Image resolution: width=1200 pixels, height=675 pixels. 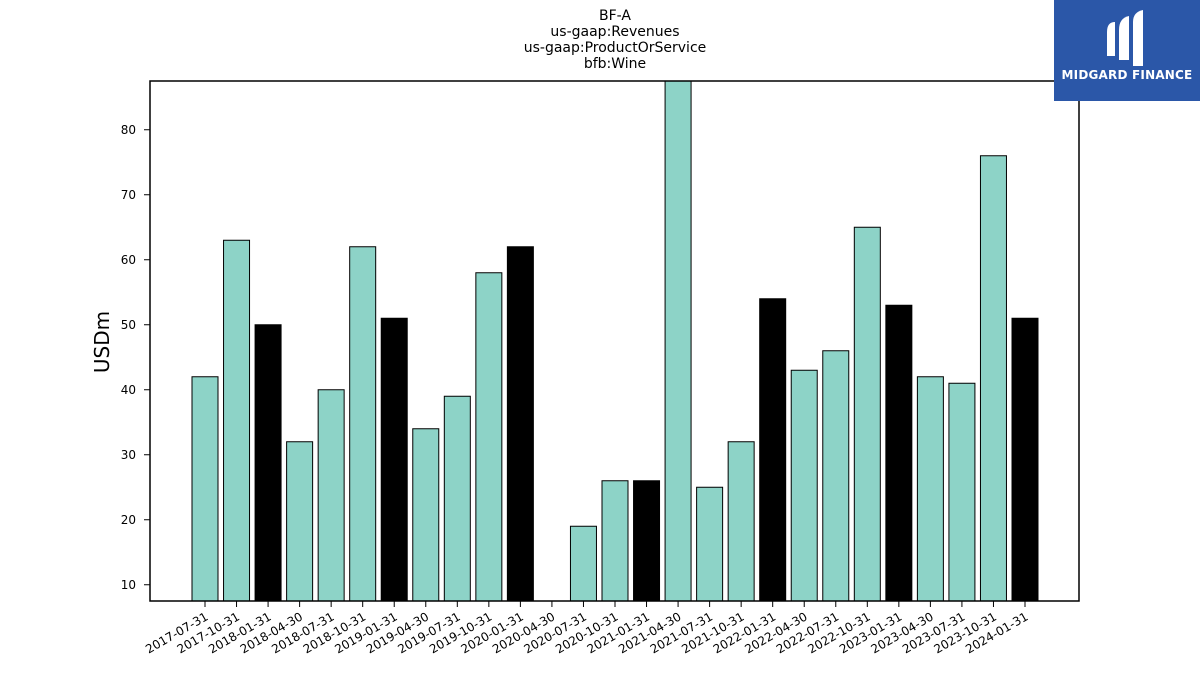 I want to click on y-tick-label: 60, so click(x=128, y=260).